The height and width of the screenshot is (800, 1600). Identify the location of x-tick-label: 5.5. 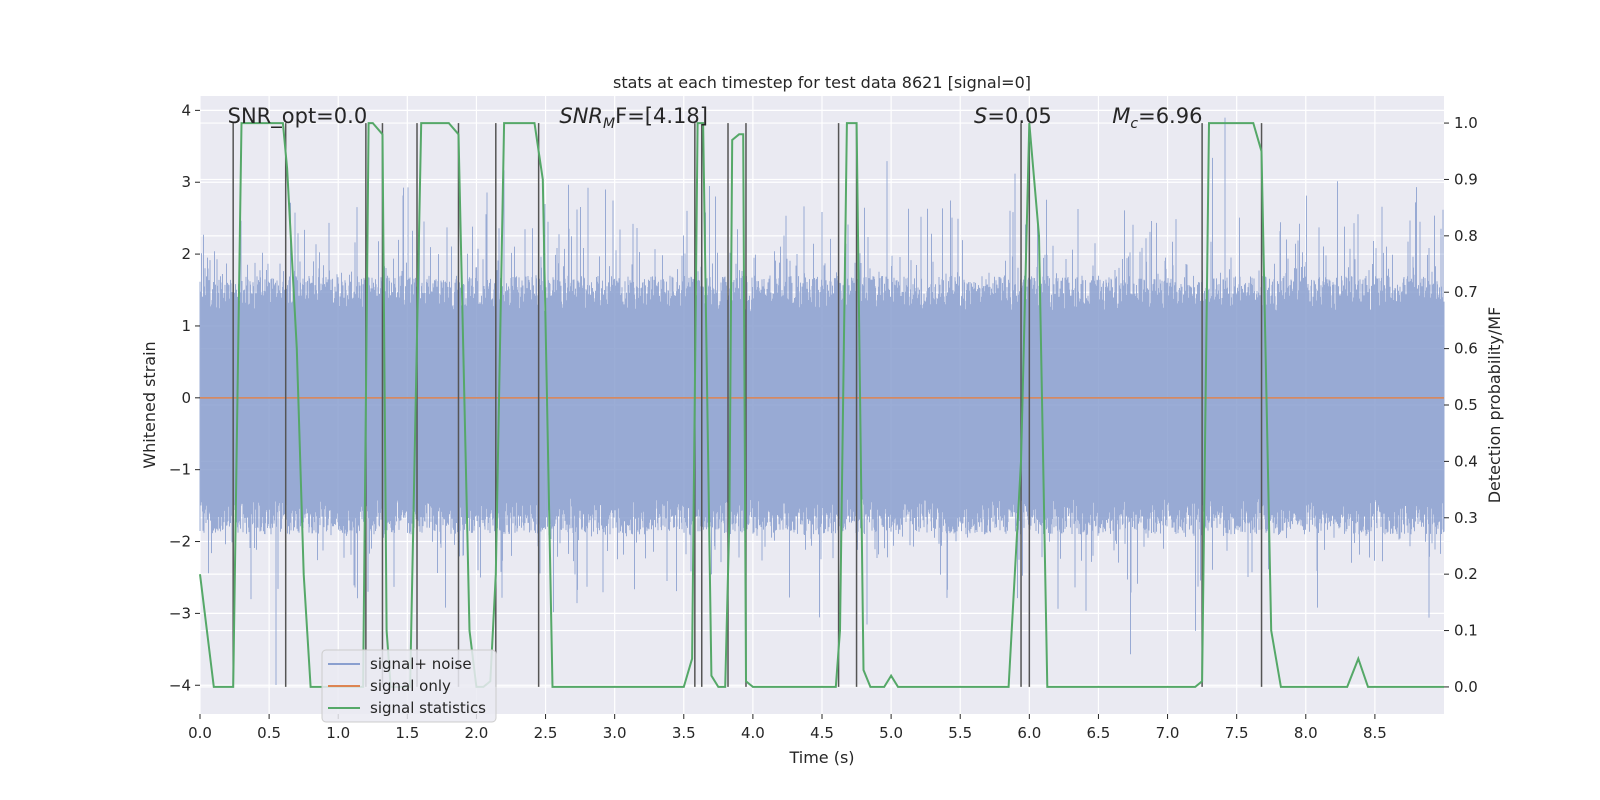
(960, 733).